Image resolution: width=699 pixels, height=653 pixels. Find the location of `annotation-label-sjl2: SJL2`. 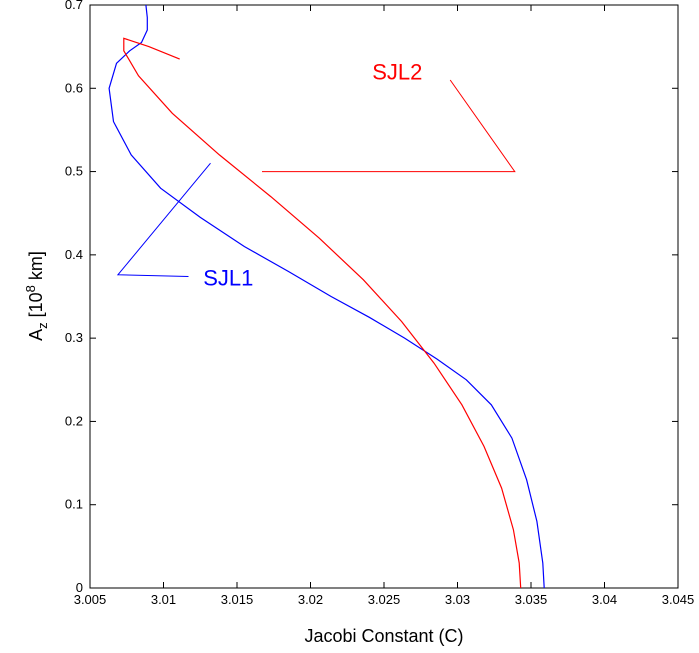

annotation-label-sjl2: SJL2 is located at coordinates (397, 72).